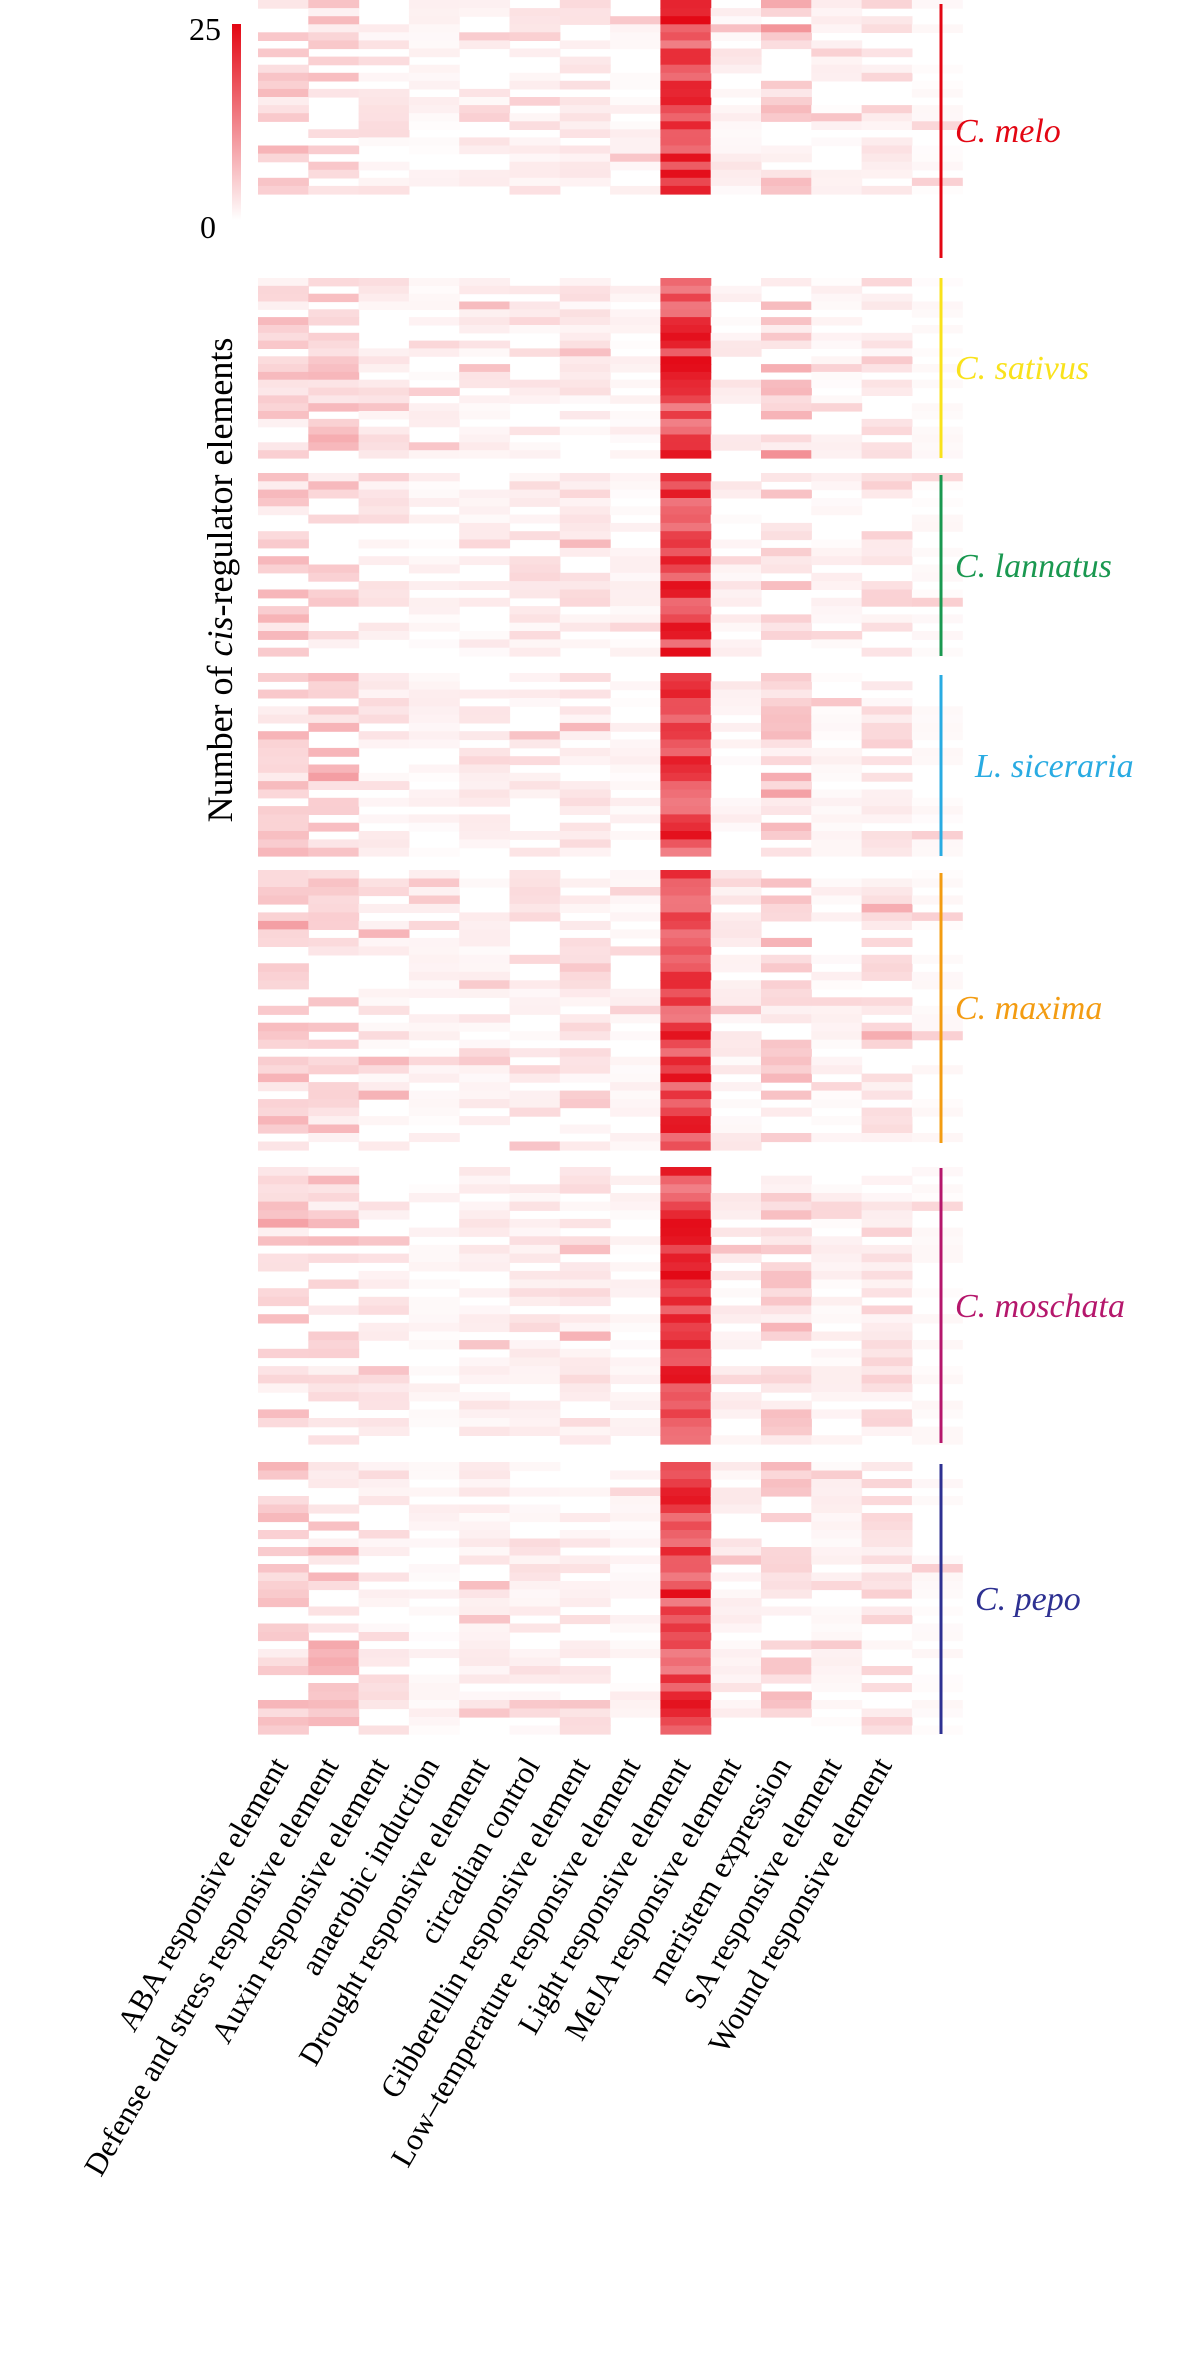 The width and height of the screenshot is (1188, 2363). Describe the element at coordinates (236, 122) in the screenshot. I see `color-legend-bar` at that location.